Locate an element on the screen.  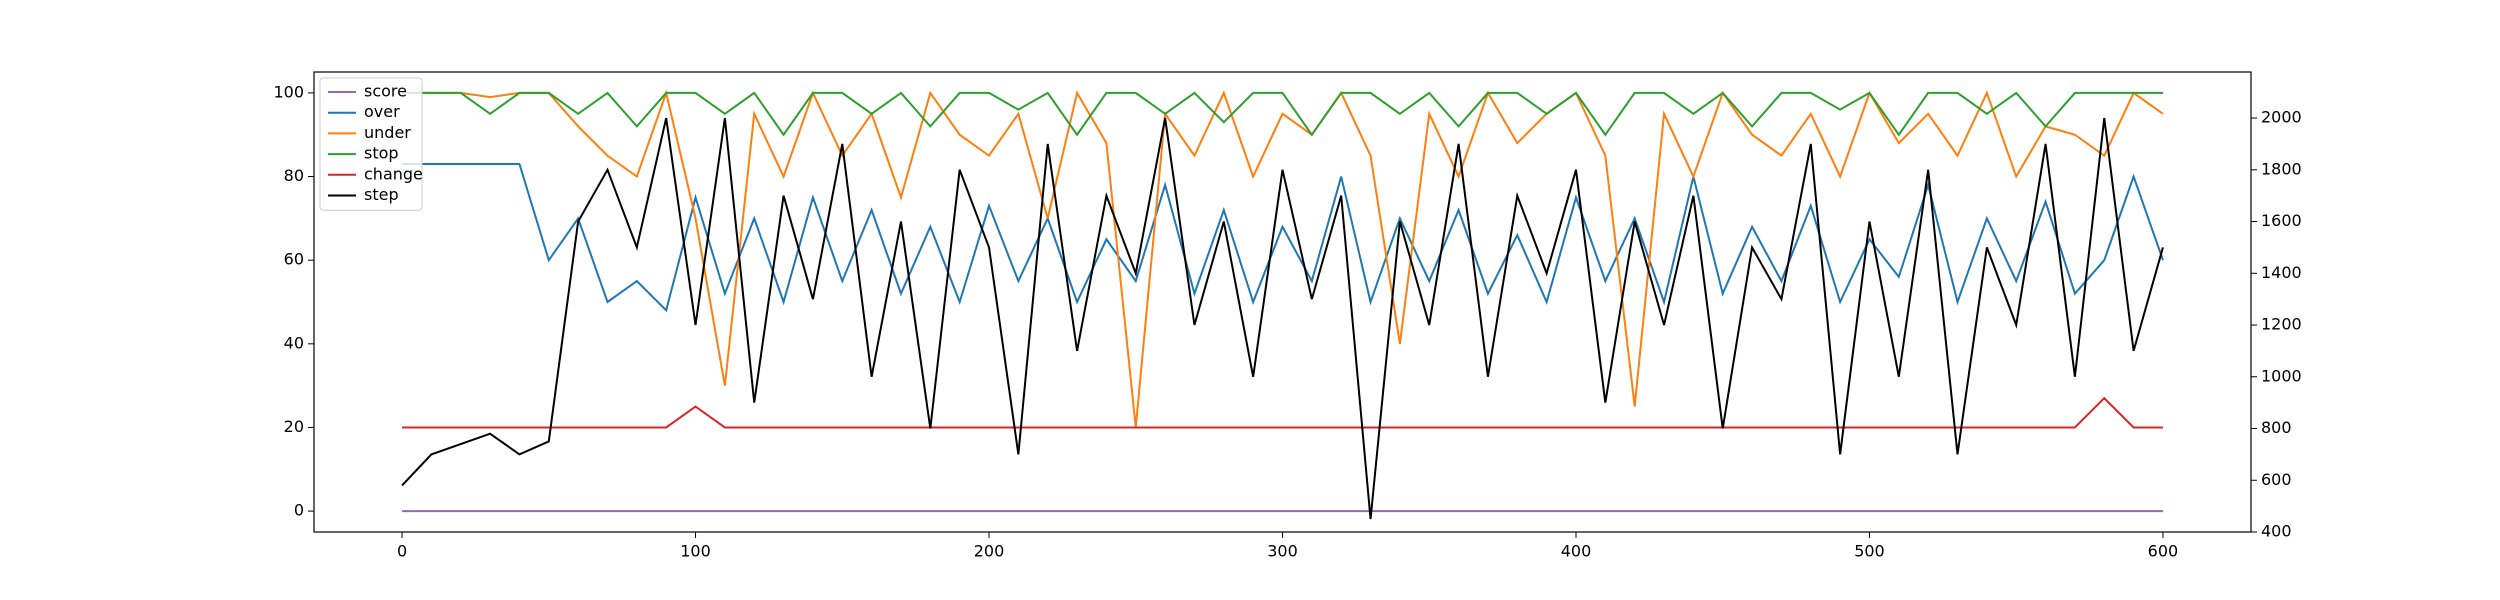
x-tick-label: 0 is located at coordinates (402, 551).